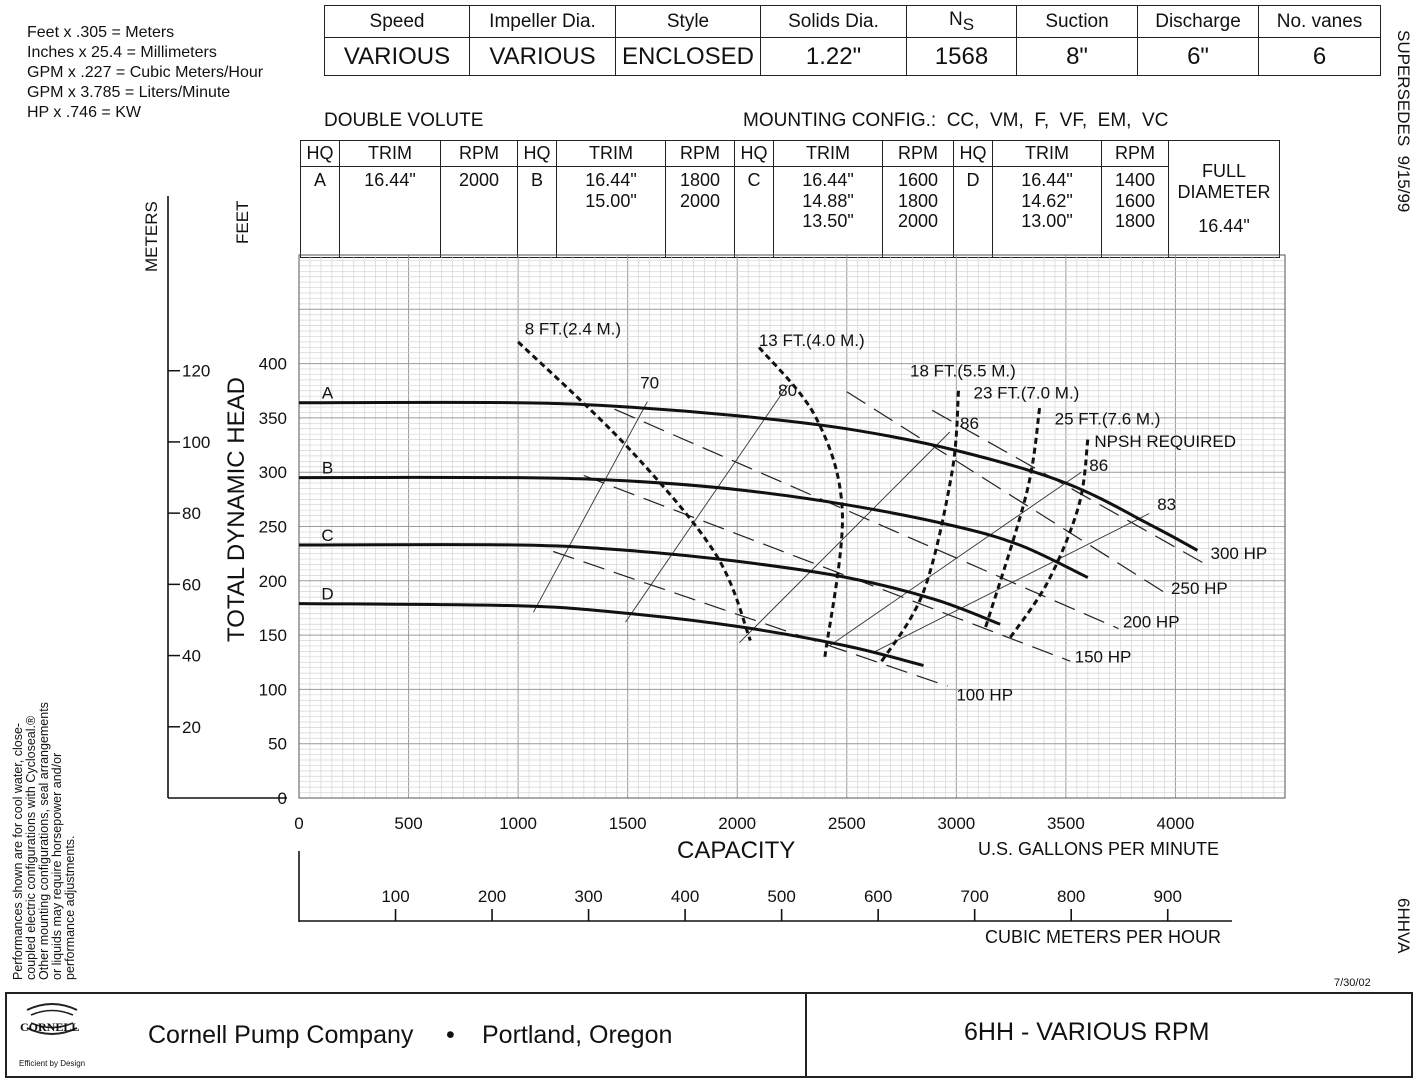 Image resolution: width=1421 pixels, height=1080 pixels. I want to click on spec-header-solids: Solids Dia., so click(833, 21).